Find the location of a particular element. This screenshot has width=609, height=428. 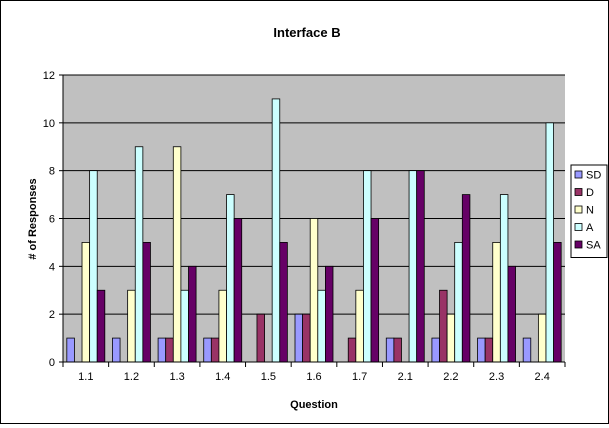

legend: SD DNA SA is located at coordinates (589, 211).